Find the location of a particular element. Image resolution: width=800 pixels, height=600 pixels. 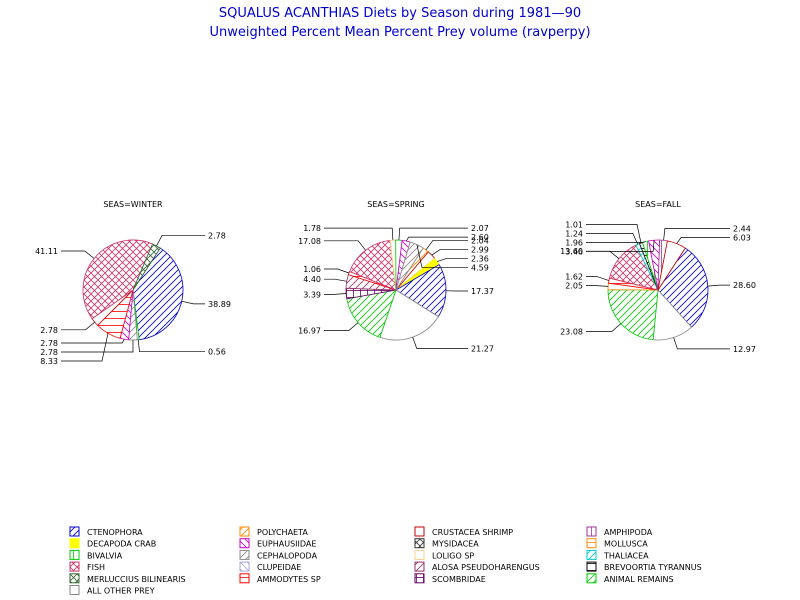

pie-title: SEAS=SPRING is located at coordinates (395, 204).